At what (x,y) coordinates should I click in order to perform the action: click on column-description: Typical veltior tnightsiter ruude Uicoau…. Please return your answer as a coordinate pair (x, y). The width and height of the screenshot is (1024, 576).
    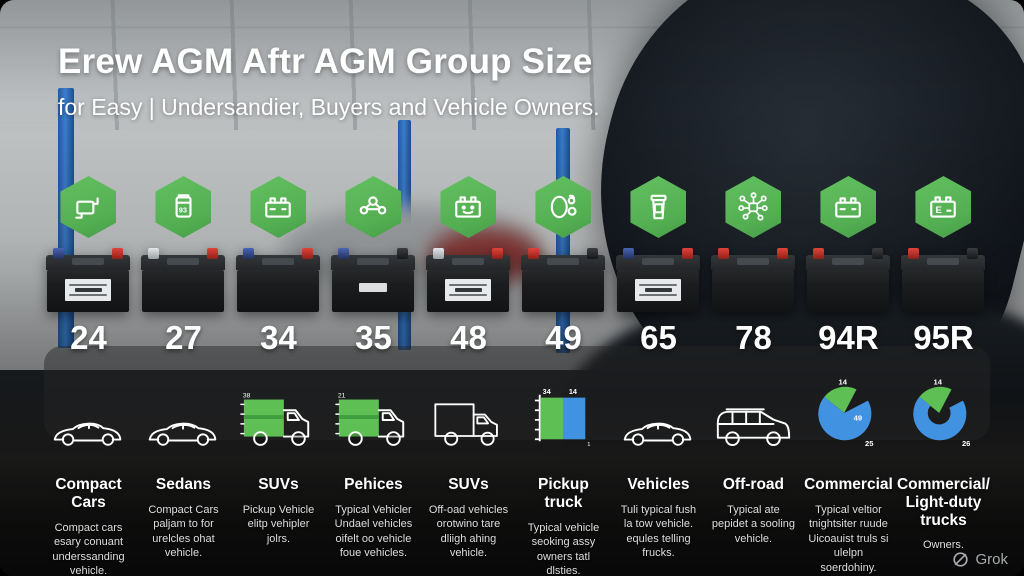
    Looking at the image, I should click on (848, 538).